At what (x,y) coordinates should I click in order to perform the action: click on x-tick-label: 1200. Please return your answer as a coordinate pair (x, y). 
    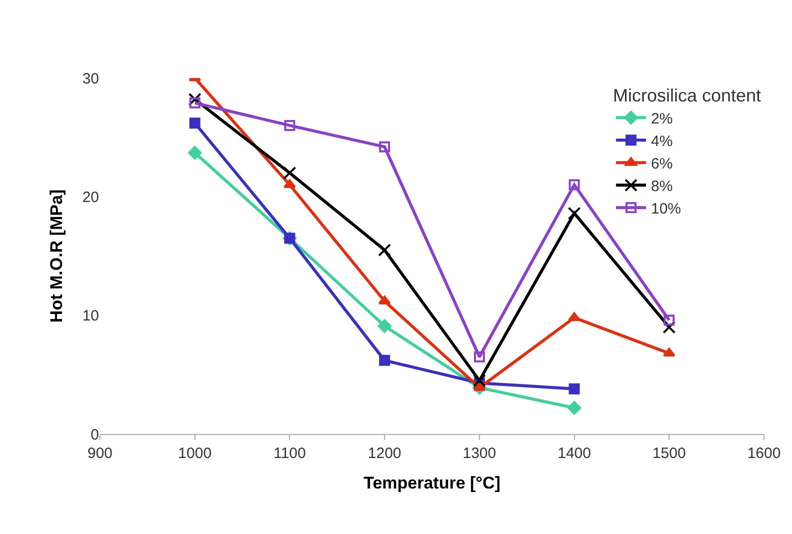
    Looking at the image, I should click on (385, 453).